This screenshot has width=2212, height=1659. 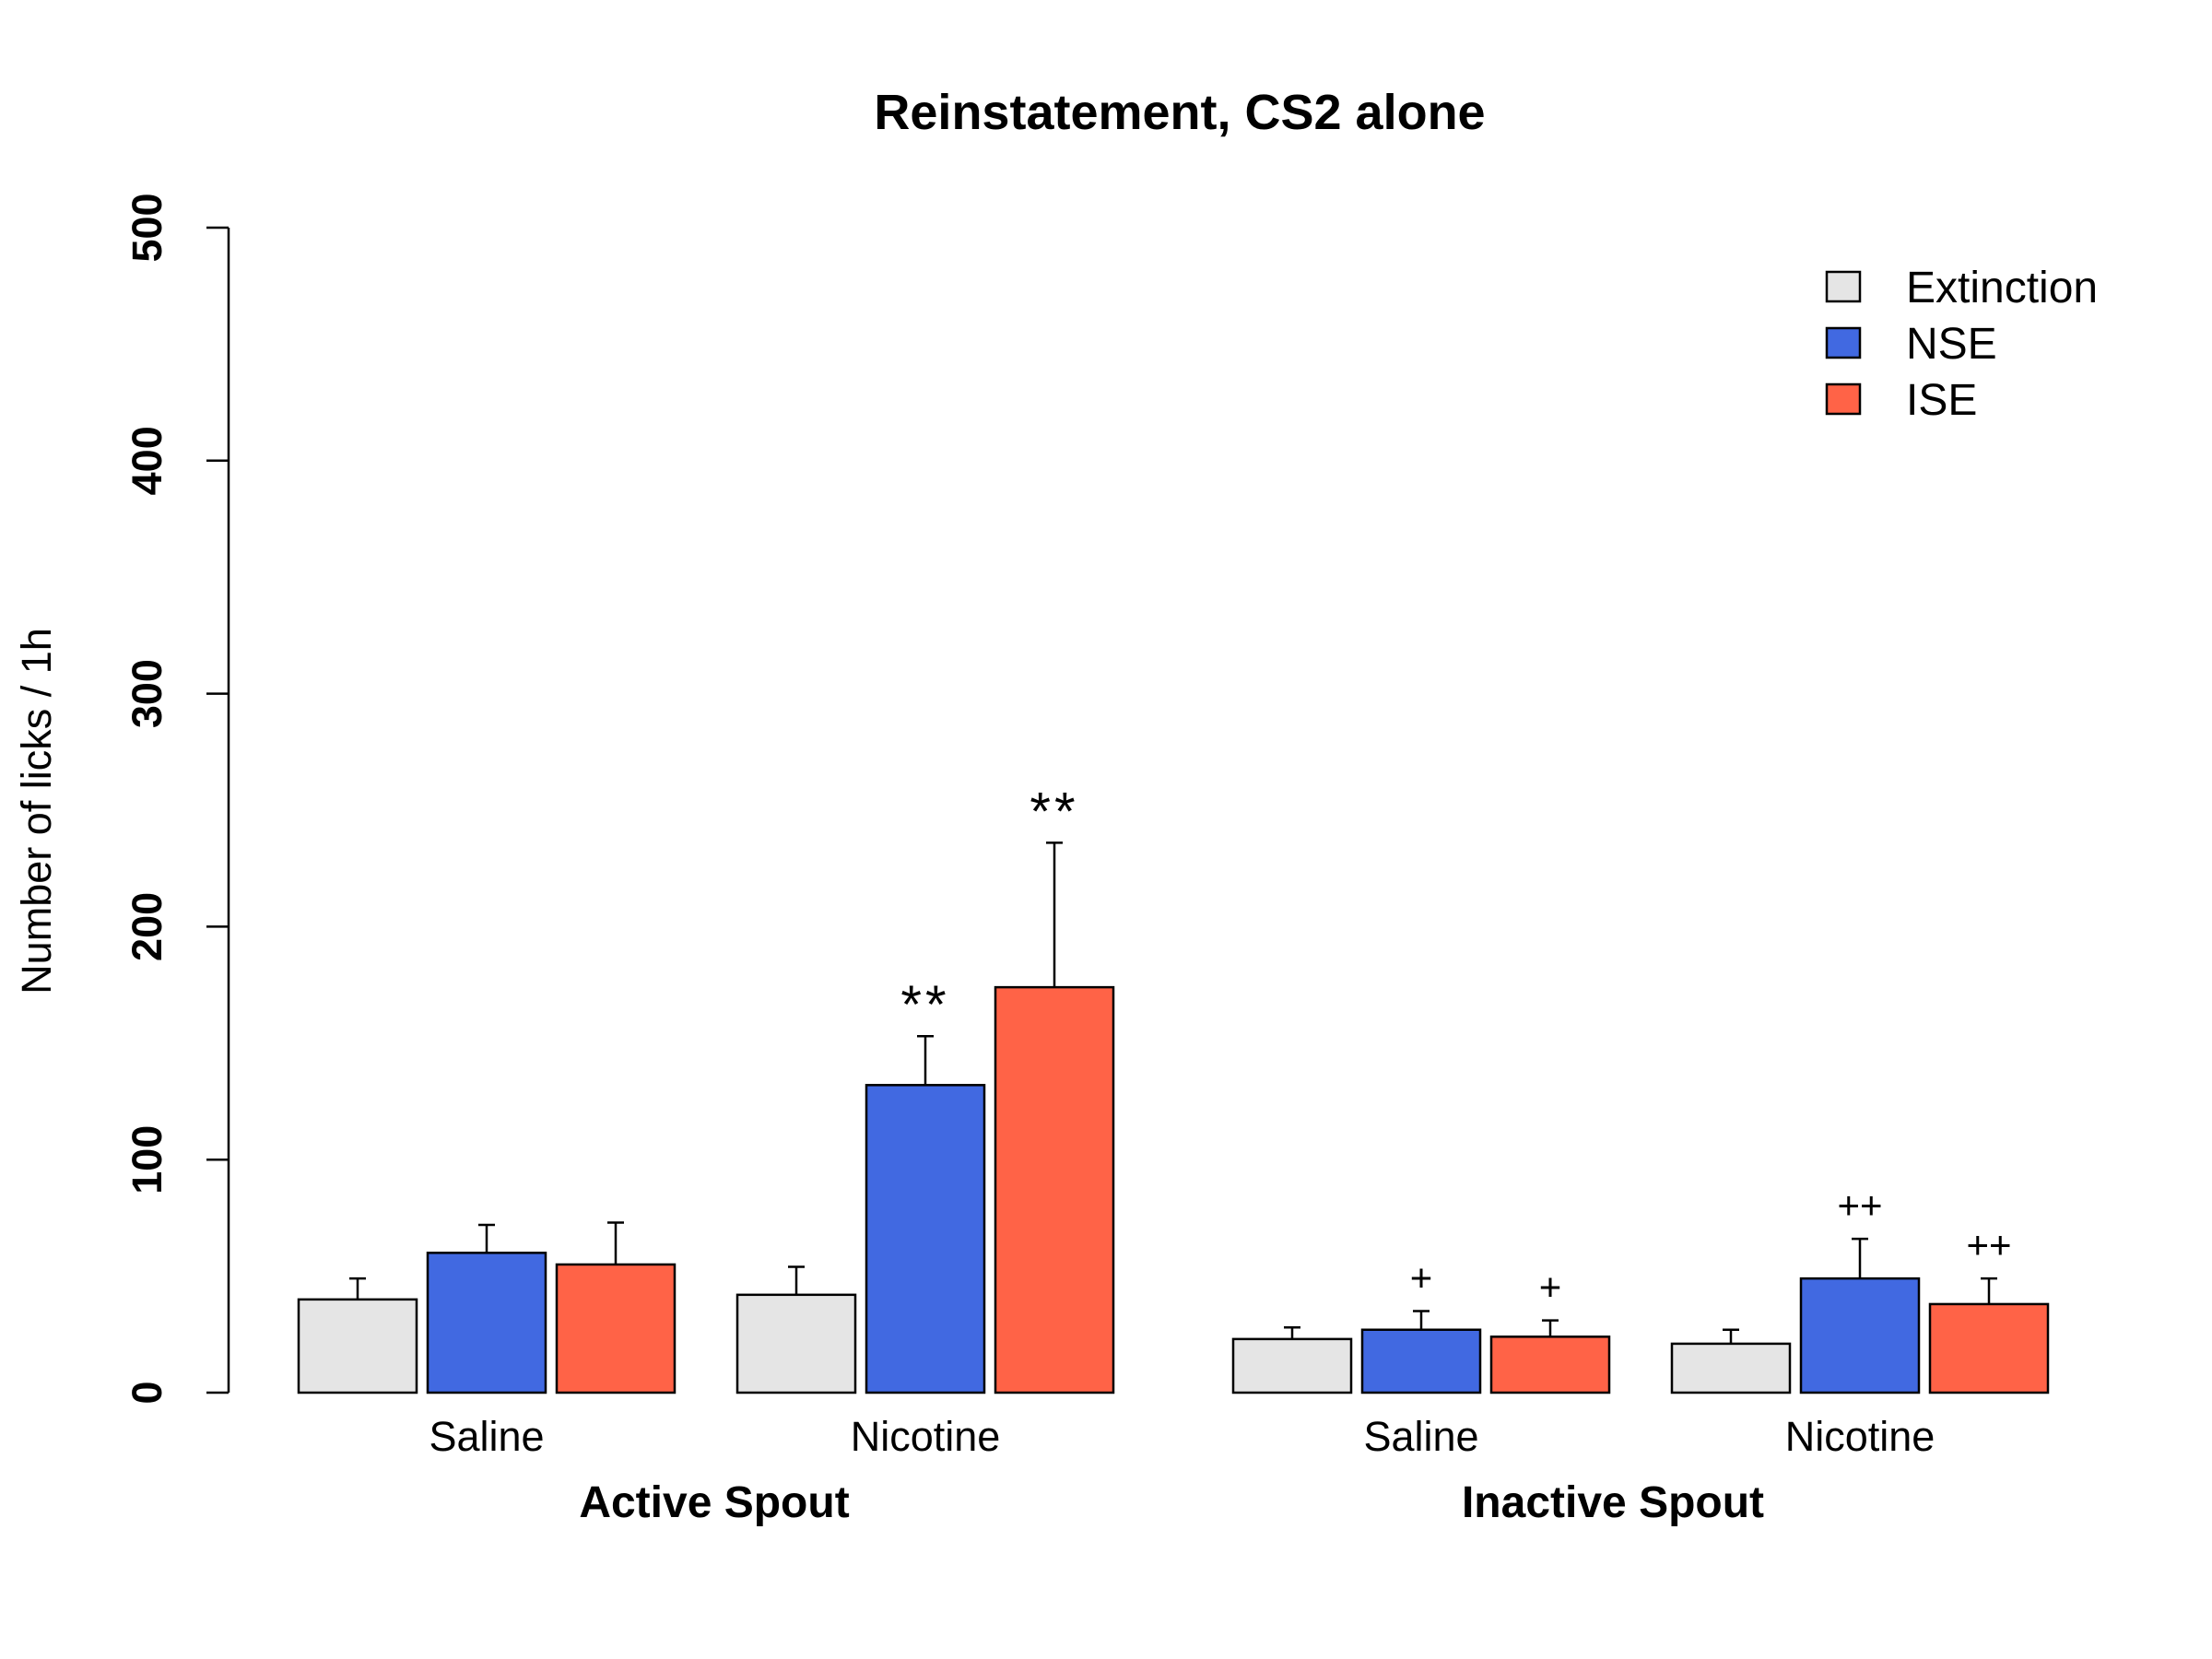 I want to click on group-label: Active Spout, so click(x=714, y=1502).